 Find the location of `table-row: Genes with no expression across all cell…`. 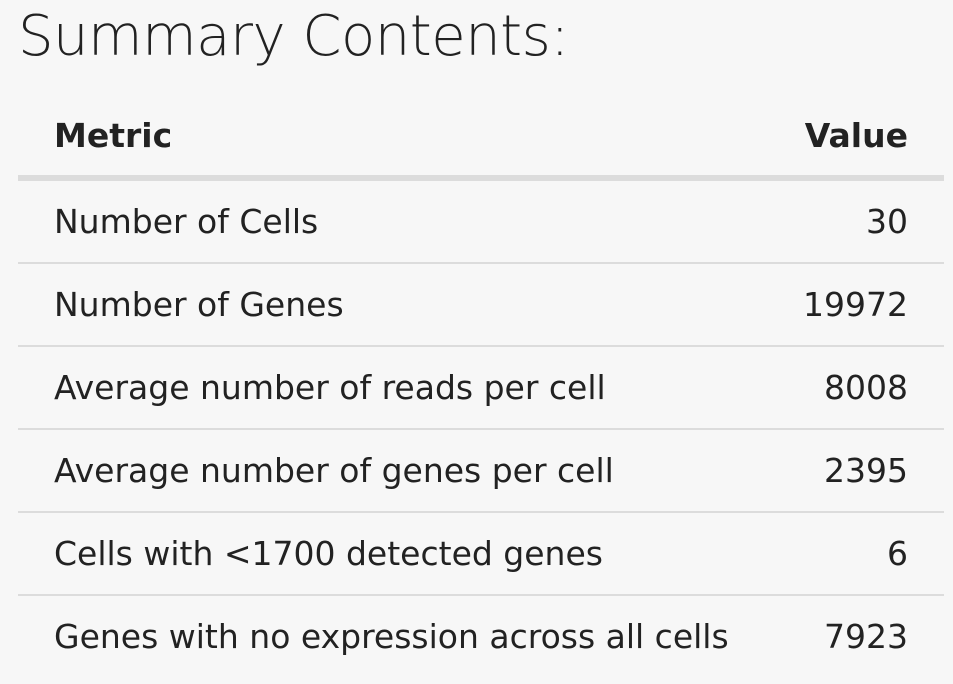

table-row: Genes with no expression across all cell… is located at coordinates (481, 636).